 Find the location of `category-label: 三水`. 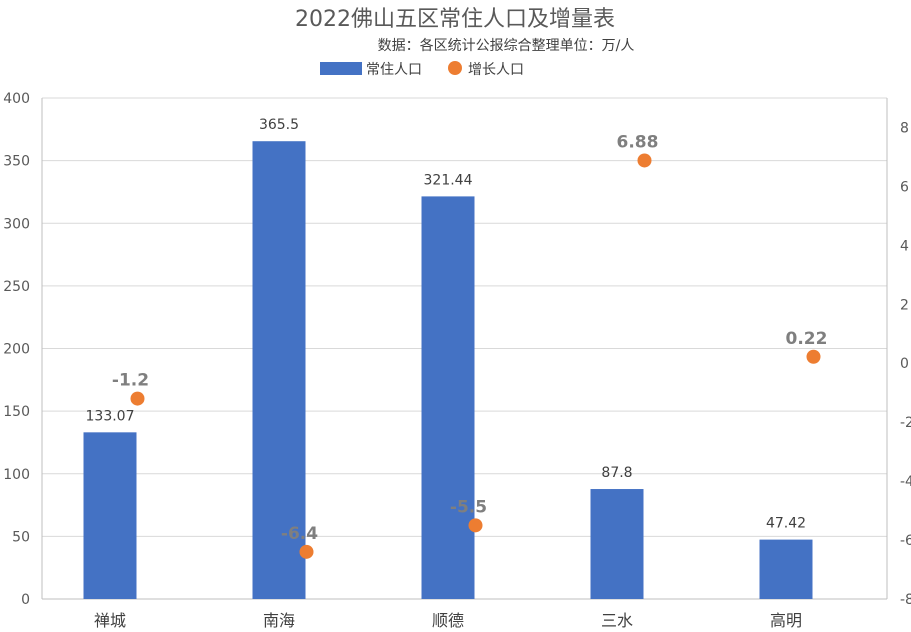

category-label: 三水 is located at coordinates (617, 620).